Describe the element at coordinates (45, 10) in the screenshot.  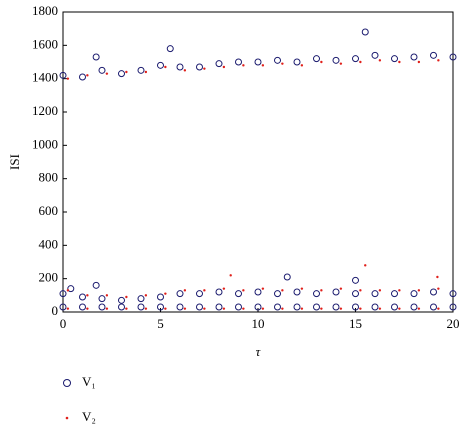
I see `y-tick-label: 1800` at that location.